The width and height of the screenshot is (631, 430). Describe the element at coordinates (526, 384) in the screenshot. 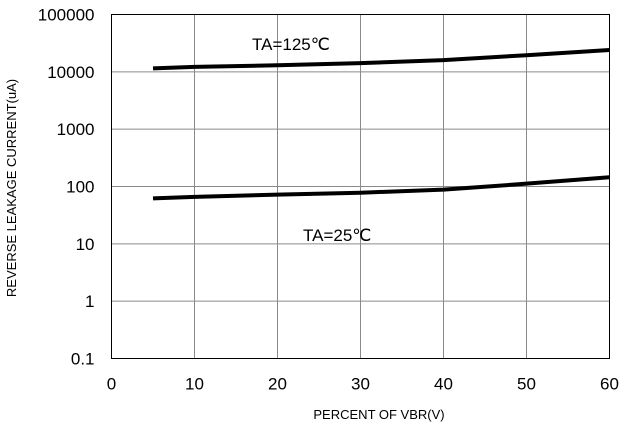

I see `x-tick-label: 50` at that location.